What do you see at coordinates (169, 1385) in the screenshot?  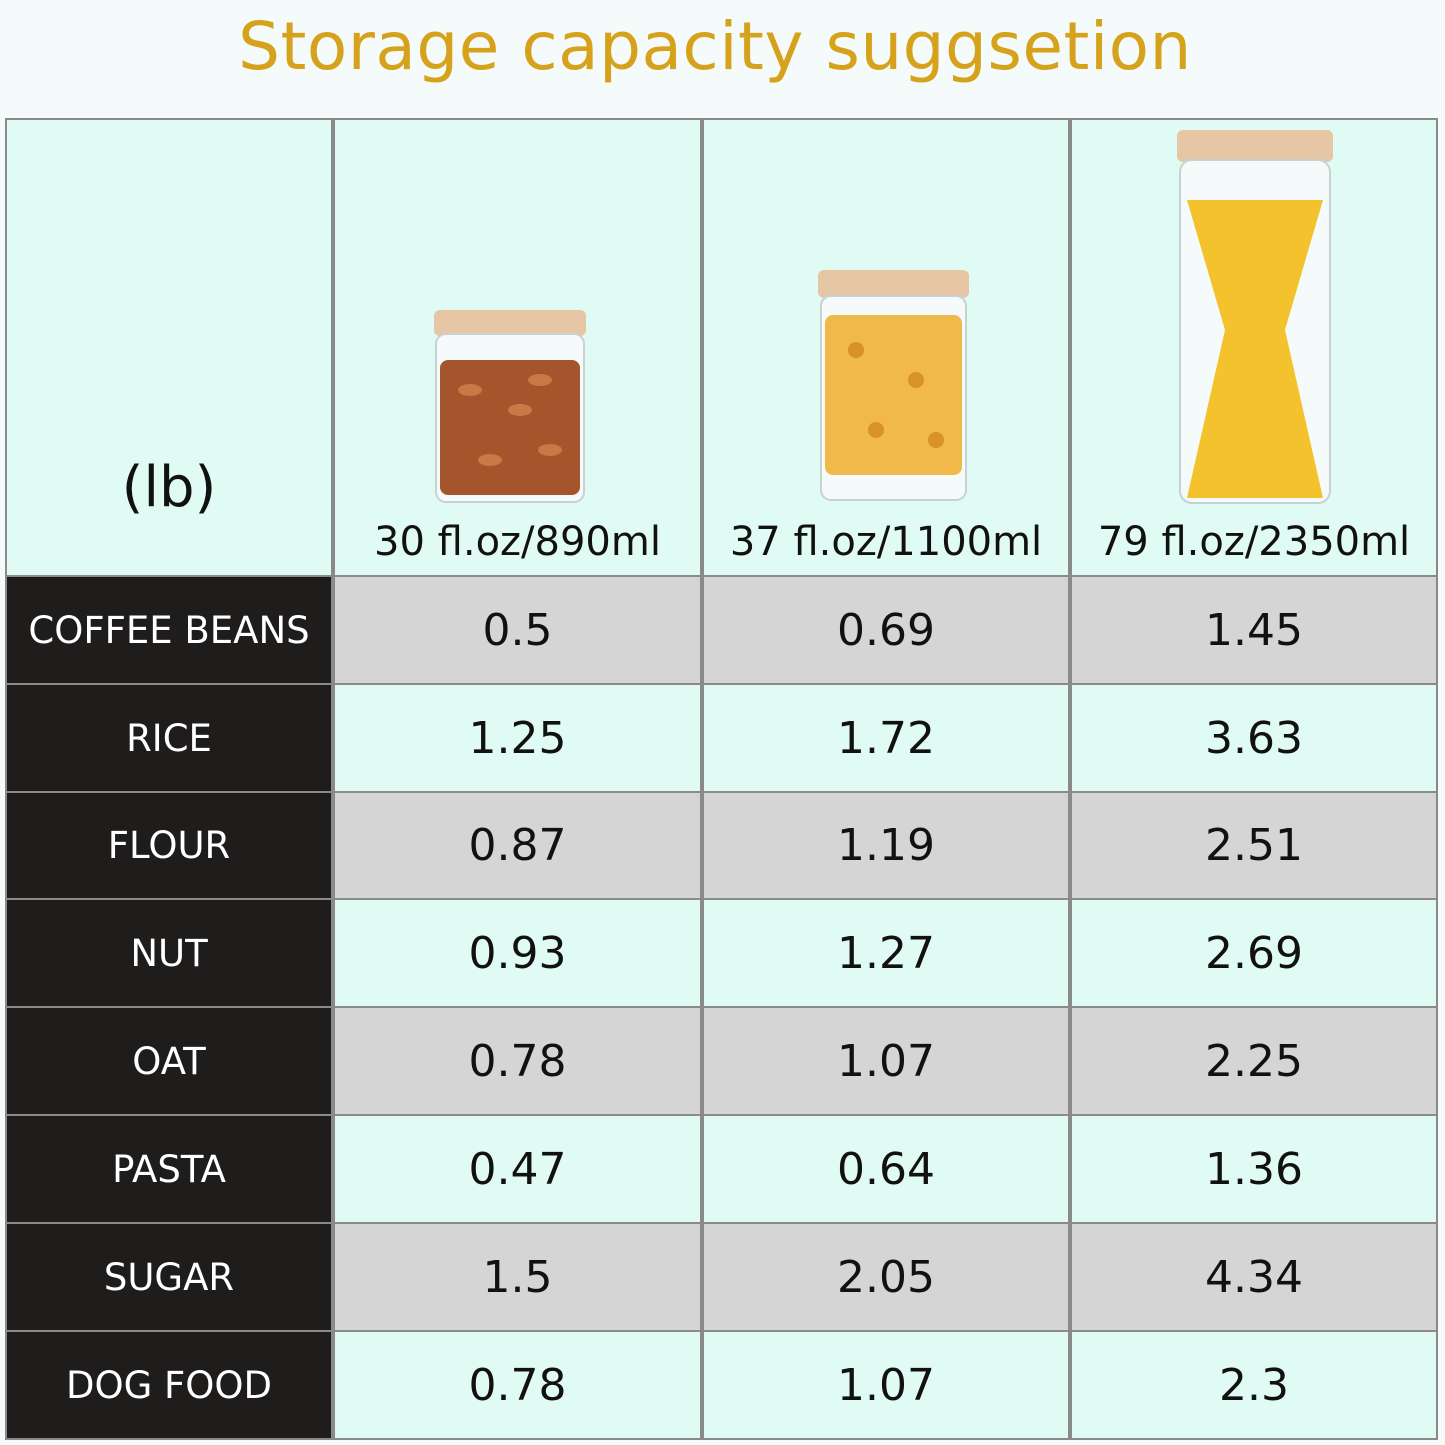 I see `row-label: DOG FOOD` at bounding box center [169, 1385].